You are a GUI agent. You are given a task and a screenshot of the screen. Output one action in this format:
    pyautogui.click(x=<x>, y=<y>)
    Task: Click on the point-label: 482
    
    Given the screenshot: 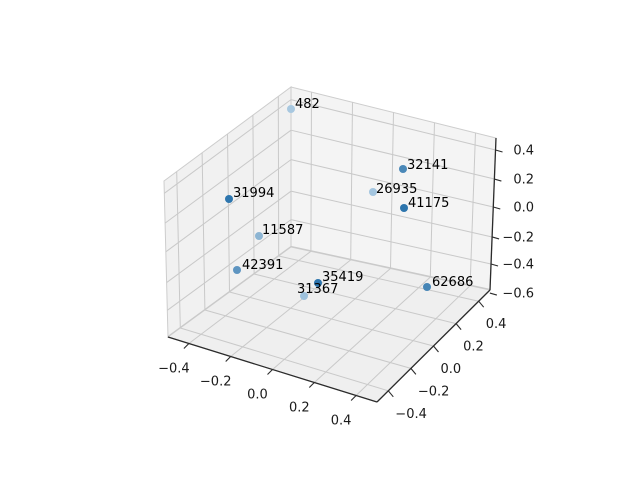 What is the action you would take?
    pyautogui.click(x=307, y=104)
    